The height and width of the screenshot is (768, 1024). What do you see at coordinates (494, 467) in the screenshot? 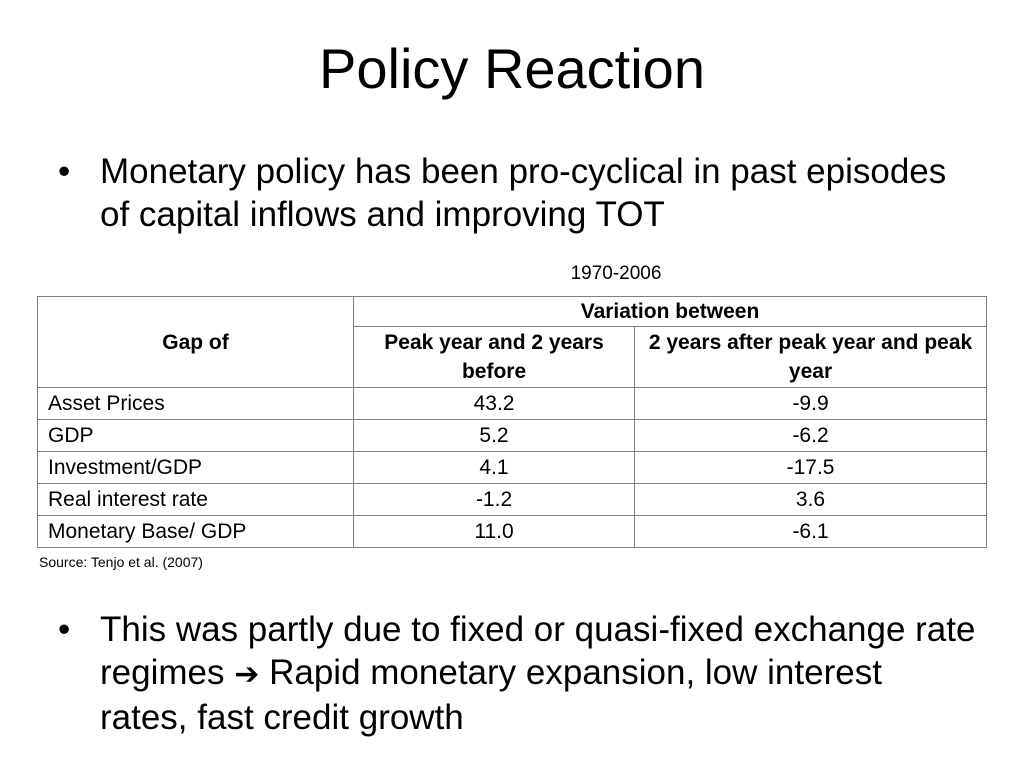
I see `row-value-col1: 4.1` at bounding box center [494, 467].